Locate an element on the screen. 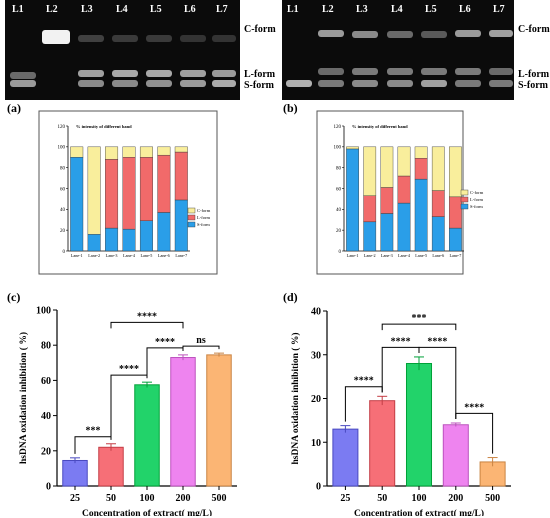 This screenshot has width=550, height=518. gel-right-lane-label: L4 is located at coordinates (397, 9).